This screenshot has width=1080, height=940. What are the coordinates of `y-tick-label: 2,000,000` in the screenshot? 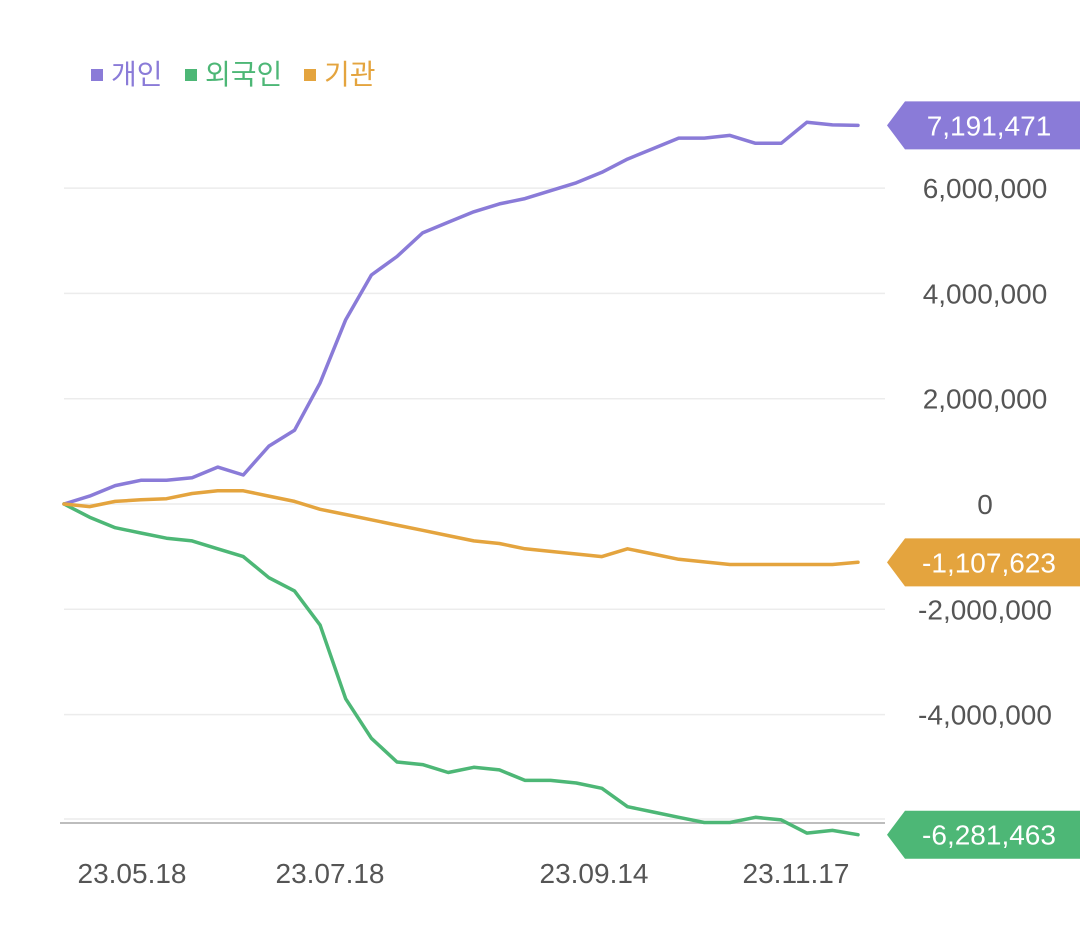 It's located at (985, 399).